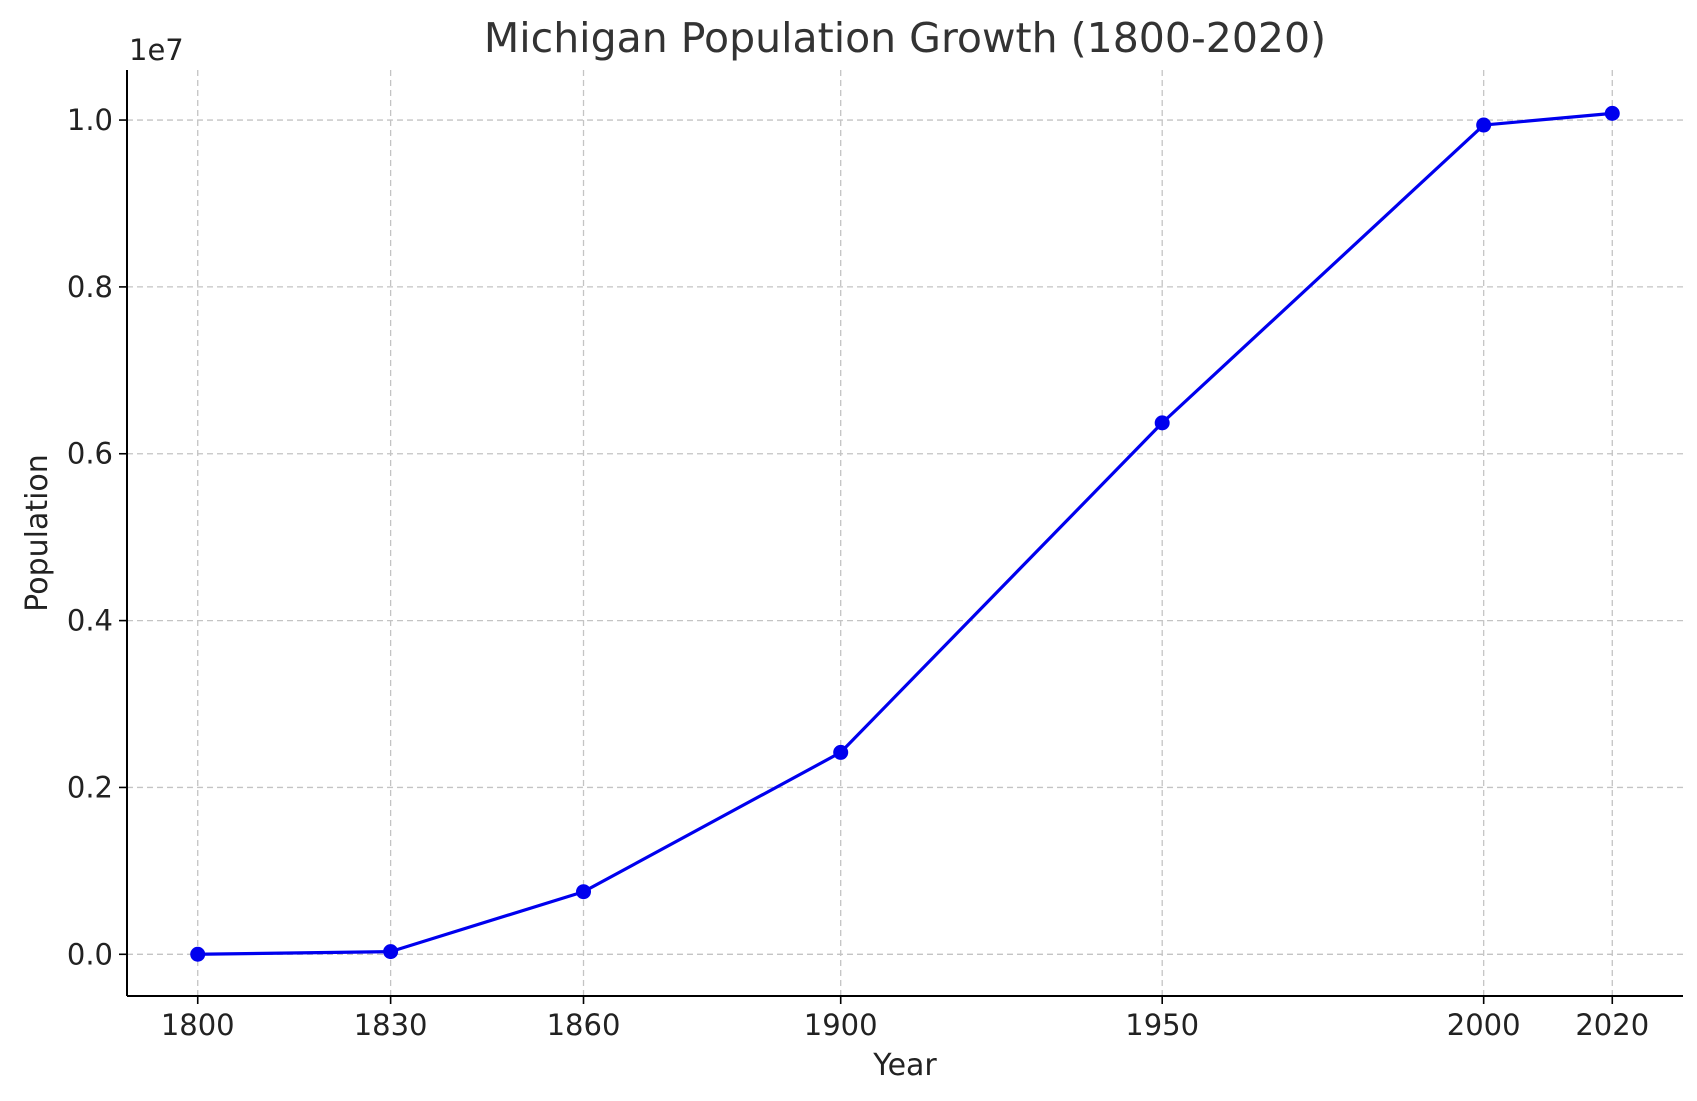 This screenshot has width=1697, height=1101. Describe the element at coordinates (1484, 1025) in the screenshot. I see `x-tick-label: 2000` at that location.